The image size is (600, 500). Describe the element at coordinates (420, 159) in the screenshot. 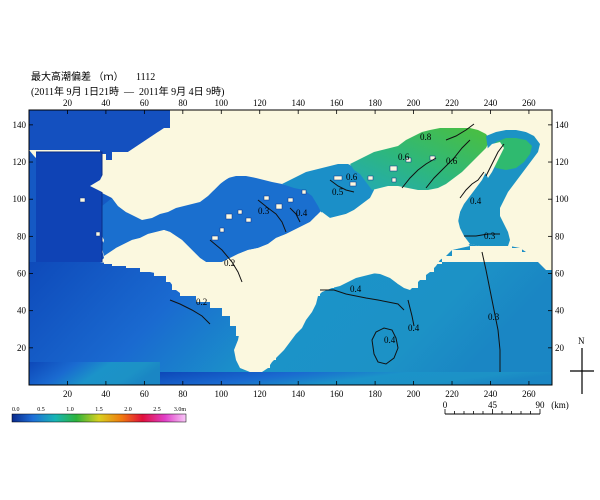

I see `osaka-bay-region` at that location.